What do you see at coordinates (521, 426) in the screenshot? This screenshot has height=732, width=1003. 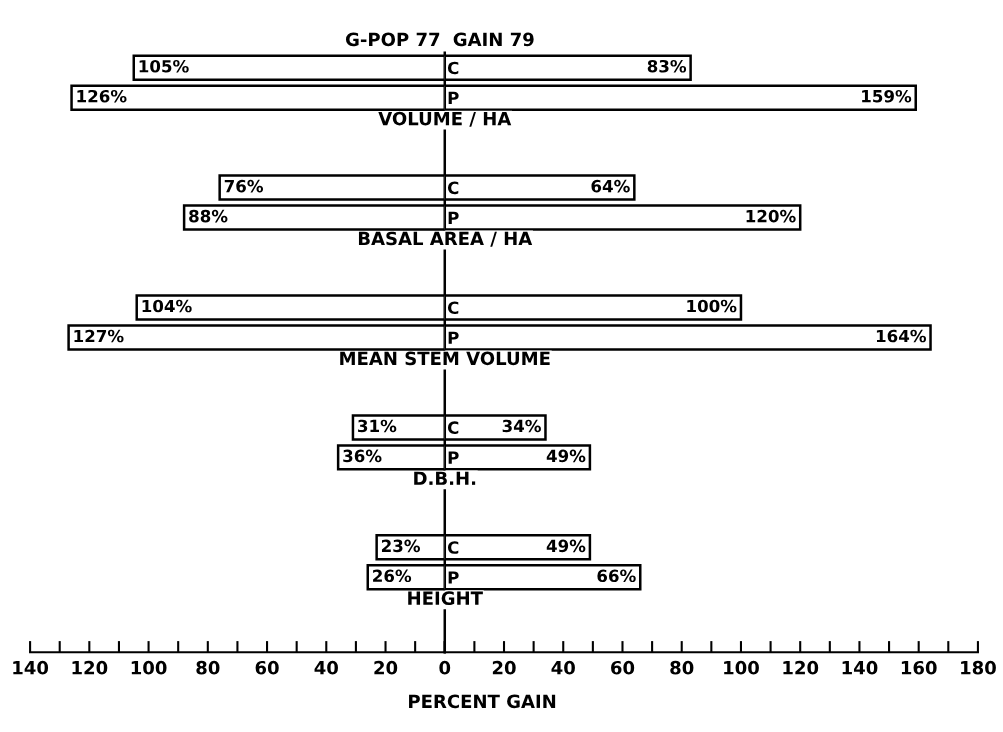 I see `text: 34%` at bounding box center [521, 426].